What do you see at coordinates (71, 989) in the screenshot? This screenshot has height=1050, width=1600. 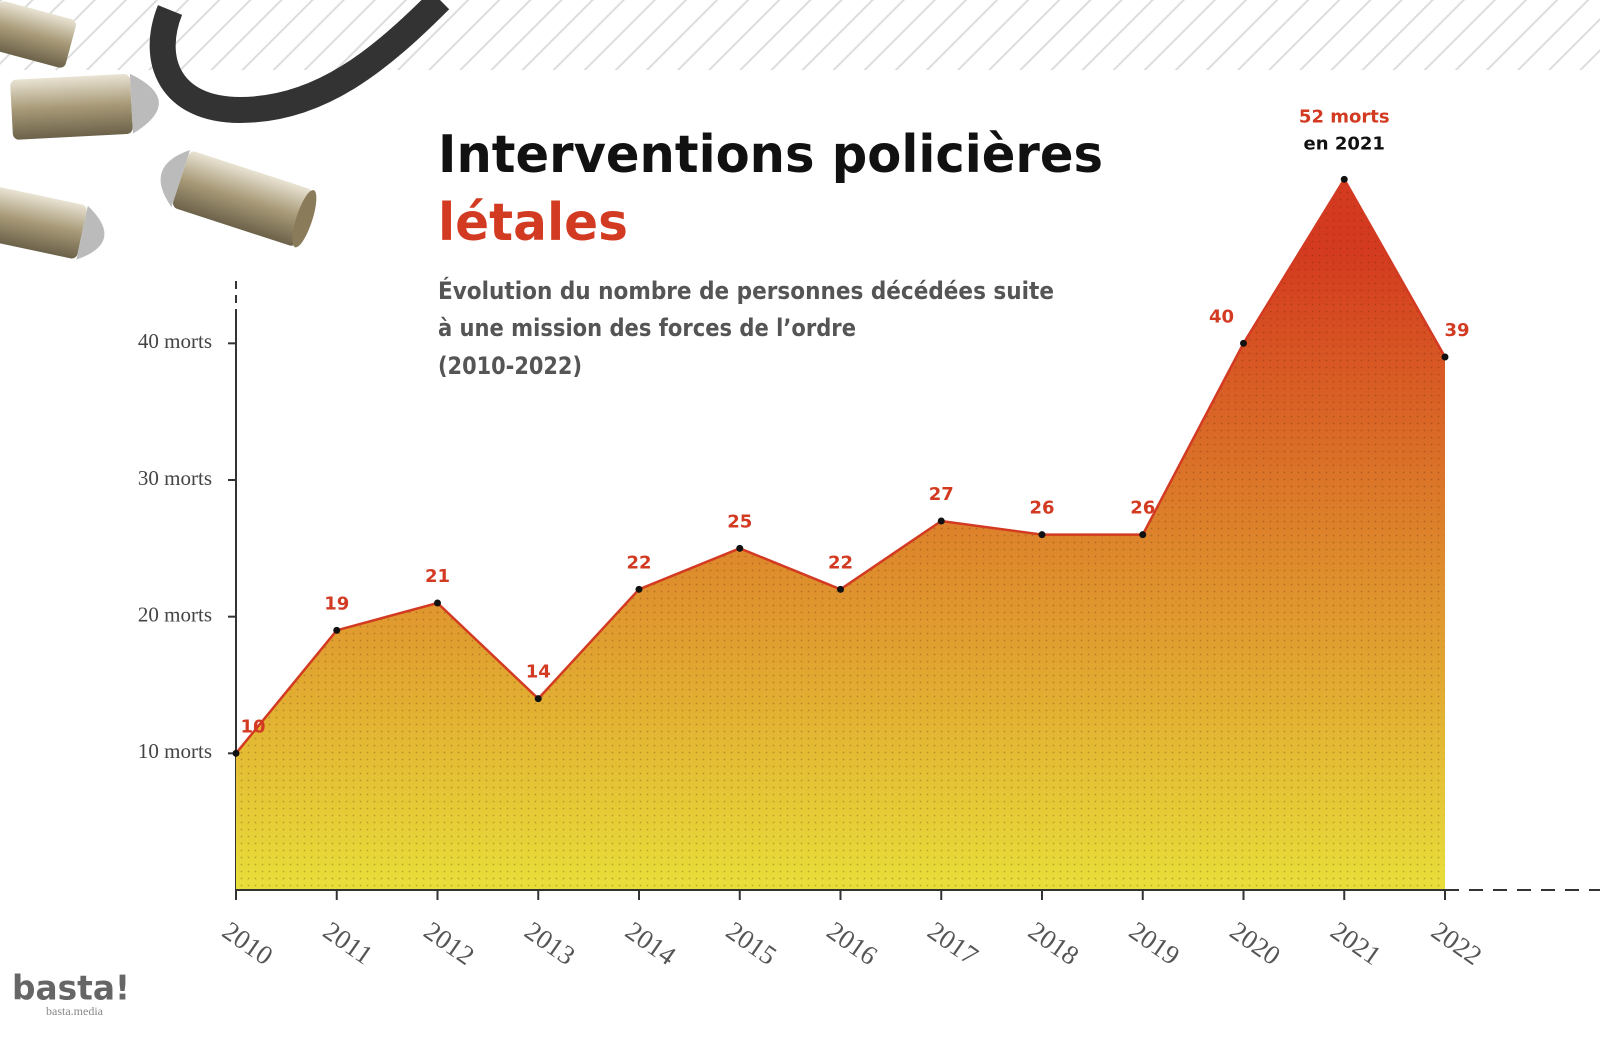 I see `logo: basta!` at bounding box center [71, 989].